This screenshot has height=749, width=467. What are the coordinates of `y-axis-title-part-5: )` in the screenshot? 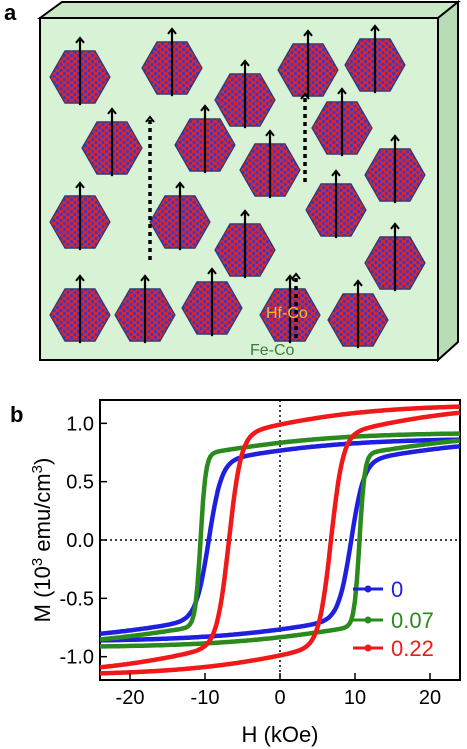 It's located at (42, 461).